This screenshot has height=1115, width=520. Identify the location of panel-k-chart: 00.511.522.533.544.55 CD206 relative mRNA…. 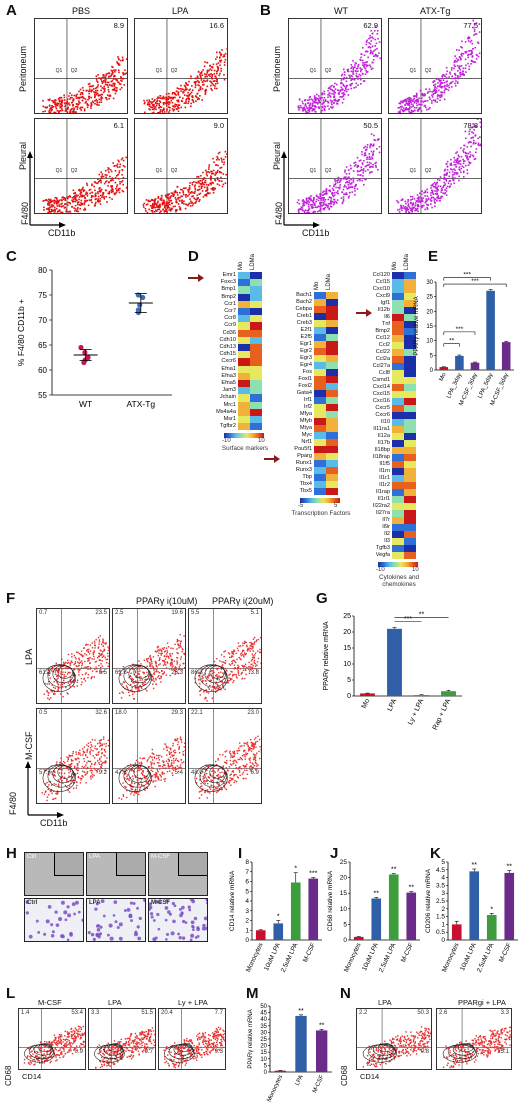
(471, 916).